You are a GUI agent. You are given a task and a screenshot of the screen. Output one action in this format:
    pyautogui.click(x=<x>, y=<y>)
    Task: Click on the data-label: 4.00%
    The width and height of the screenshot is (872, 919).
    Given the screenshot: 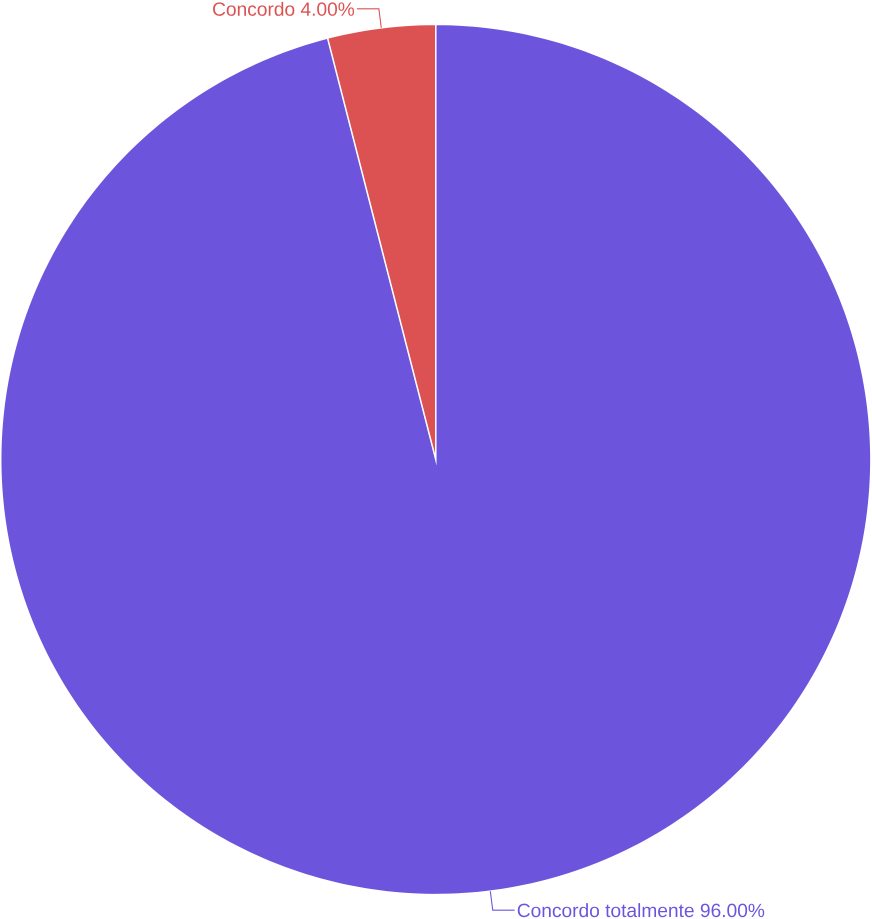 What is the action you would take?
    pyautogui.click(x=327, y=9)
    